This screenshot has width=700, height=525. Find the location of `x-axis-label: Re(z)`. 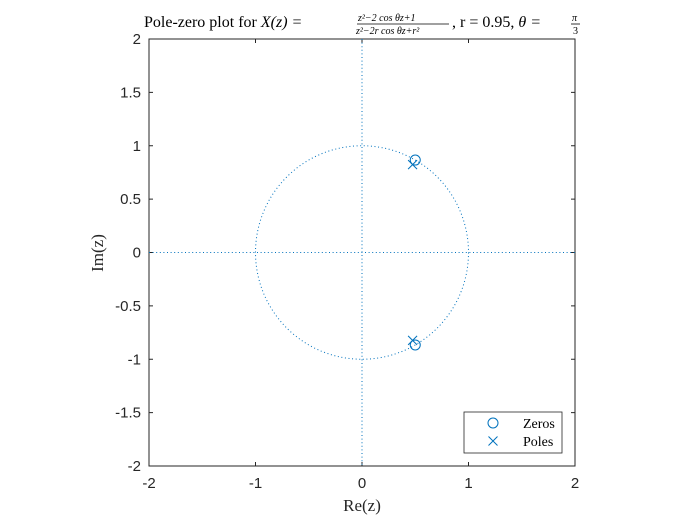

x-axis-label: Re(z) is located at coordinates (362, 505).